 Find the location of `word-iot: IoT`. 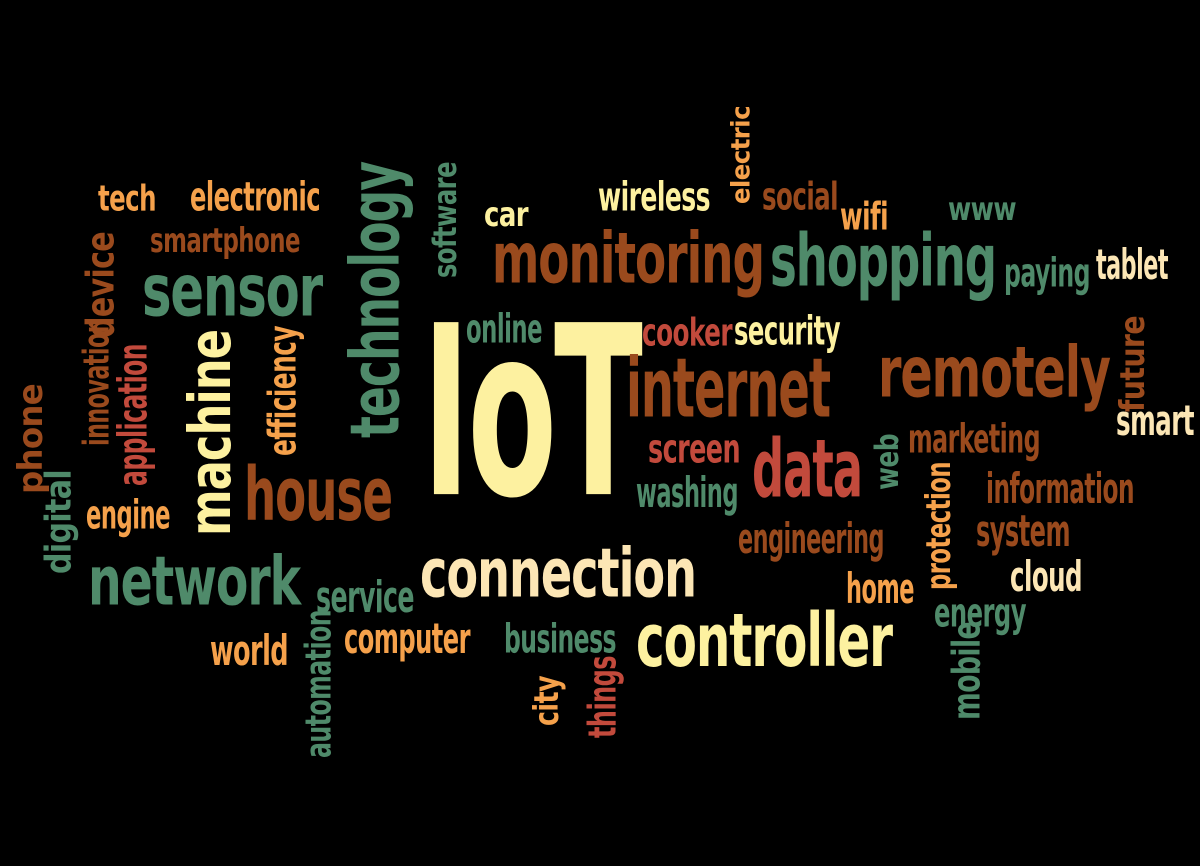

word-iot: IoT is located at coordinates (532, 413).